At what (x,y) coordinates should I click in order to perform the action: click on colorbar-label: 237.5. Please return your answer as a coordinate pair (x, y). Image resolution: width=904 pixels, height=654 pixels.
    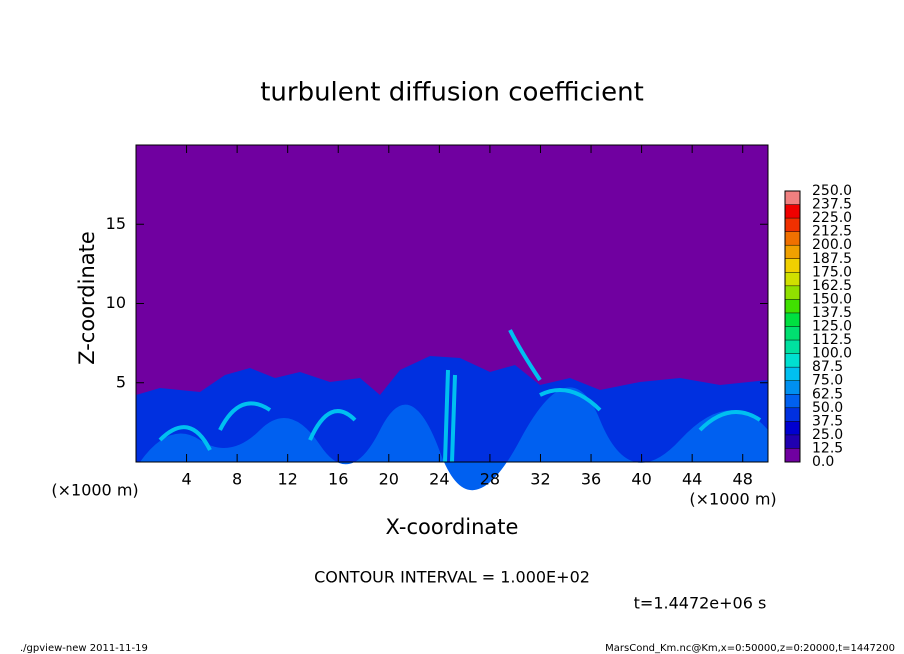
    Looking at the image, I should click on (832, 205).